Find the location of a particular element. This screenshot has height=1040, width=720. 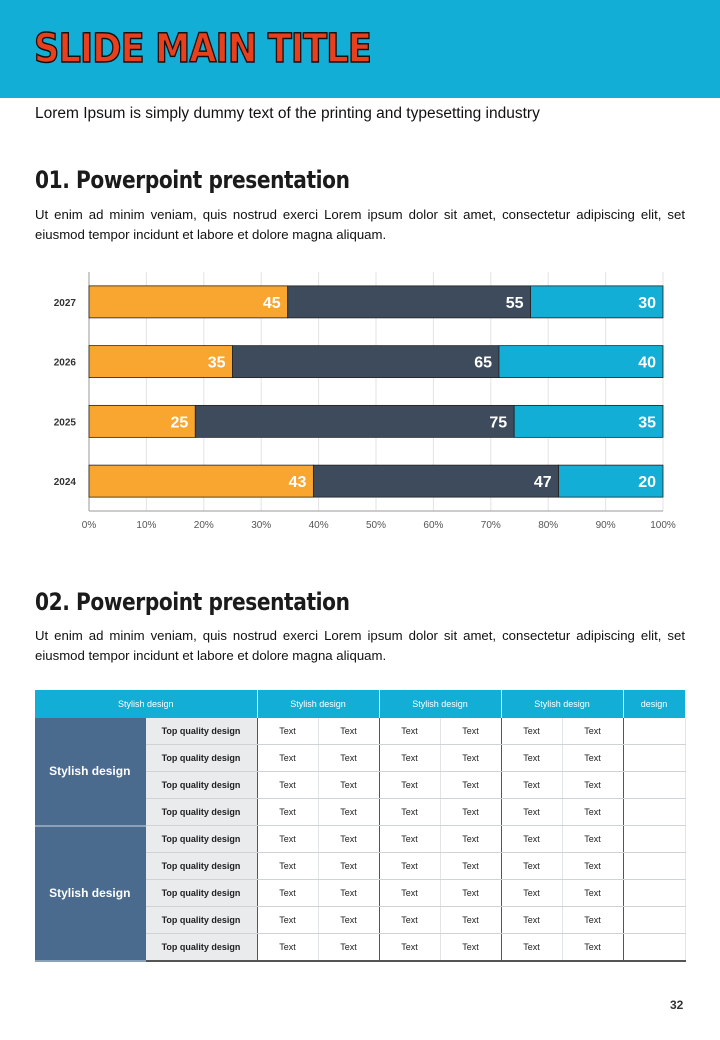

data-label: 43 is located at coordinates (298, 482).